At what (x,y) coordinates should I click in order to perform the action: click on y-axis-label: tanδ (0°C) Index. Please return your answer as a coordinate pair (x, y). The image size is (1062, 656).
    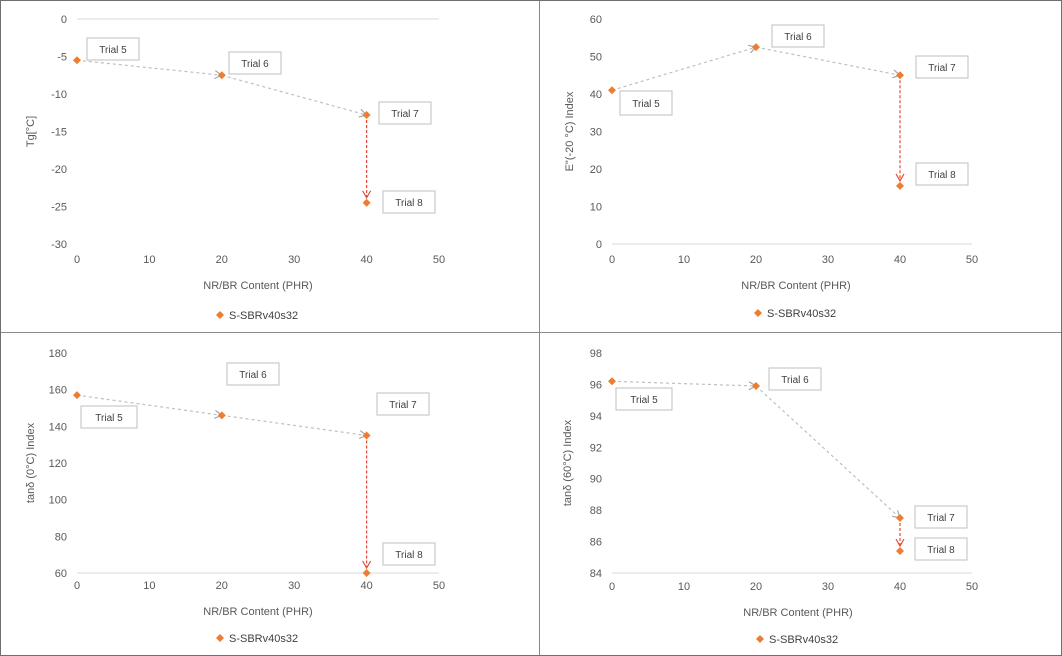
    Looking at the image, I should click on (31, 462).